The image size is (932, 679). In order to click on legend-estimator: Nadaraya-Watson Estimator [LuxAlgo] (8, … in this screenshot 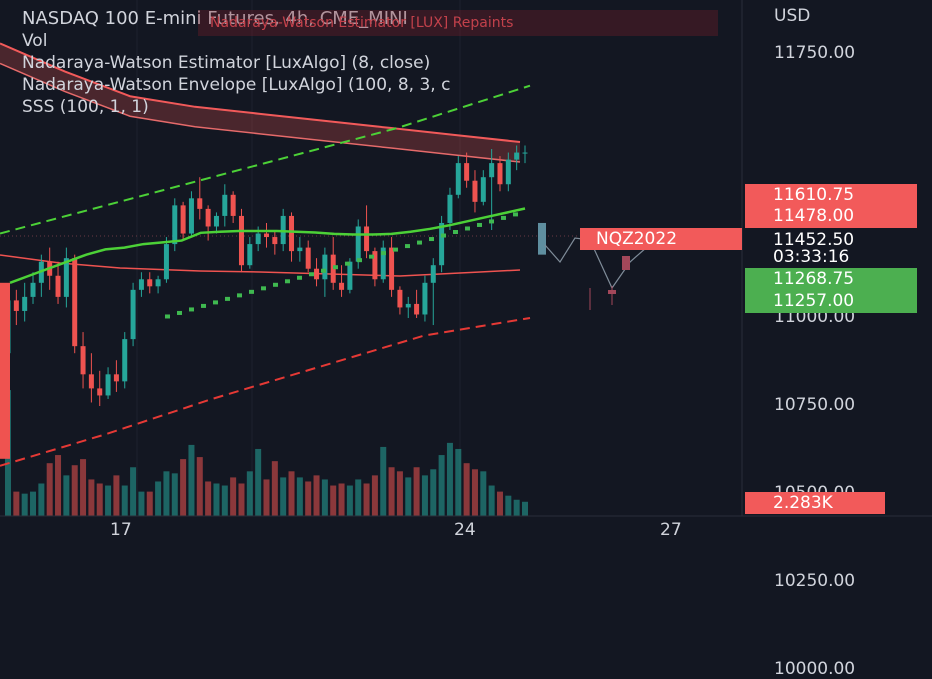, I will do `click(226, 63)`.